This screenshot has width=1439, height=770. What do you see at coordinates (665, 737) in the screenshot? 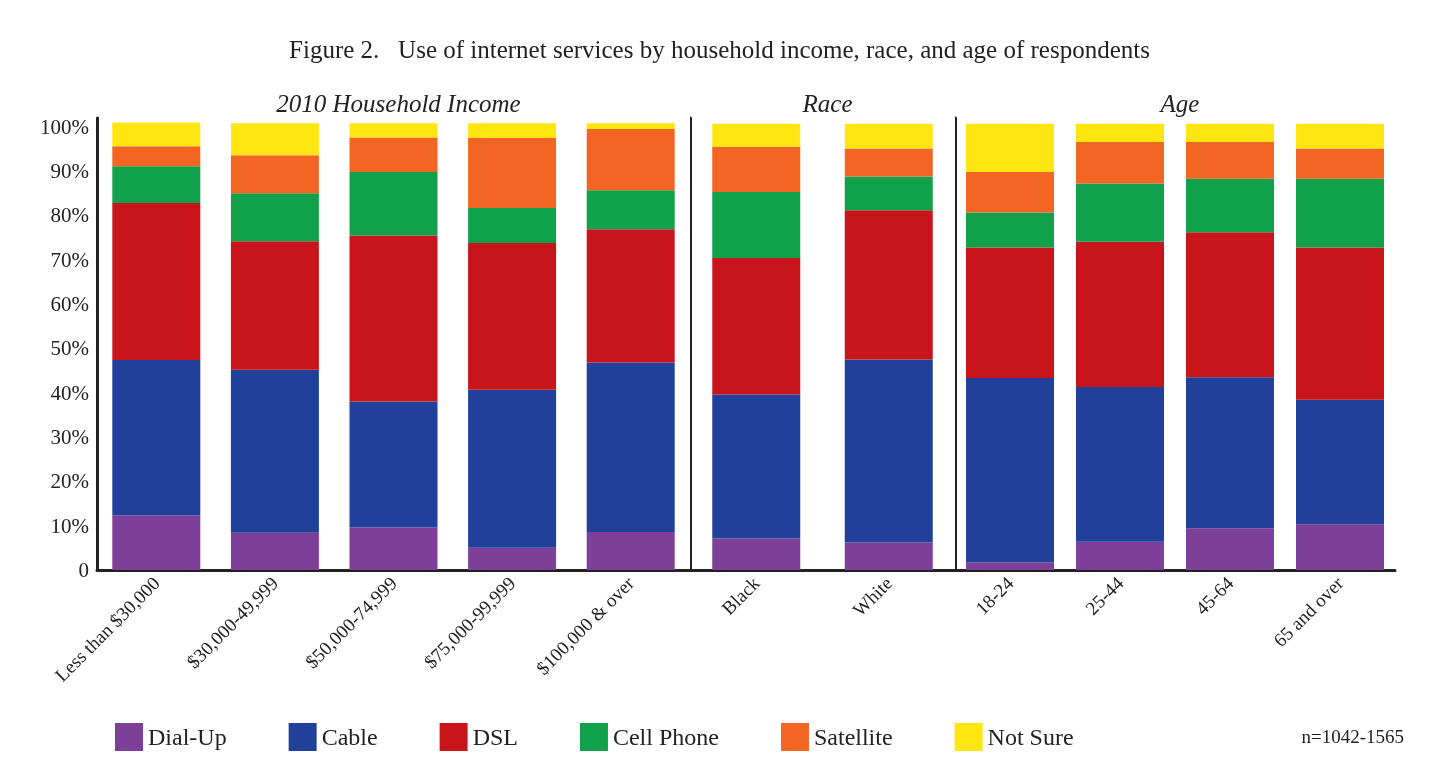
I see `legend-label: Cell Phone` at bounding box center [665, 737].